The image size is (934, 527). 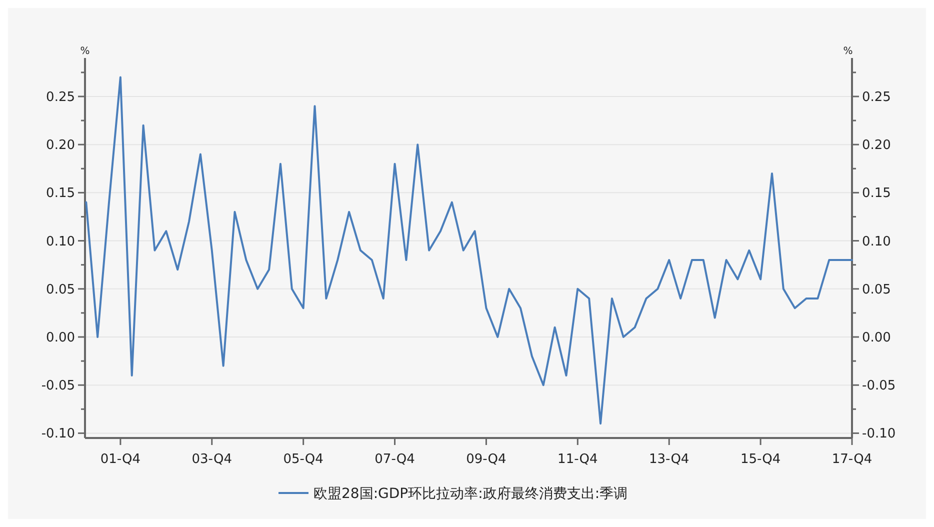 What do you see at coordinates (60, 242) in the screenshot?
I see `y-tick-label: 0.10` at bounding box center [60, 242].